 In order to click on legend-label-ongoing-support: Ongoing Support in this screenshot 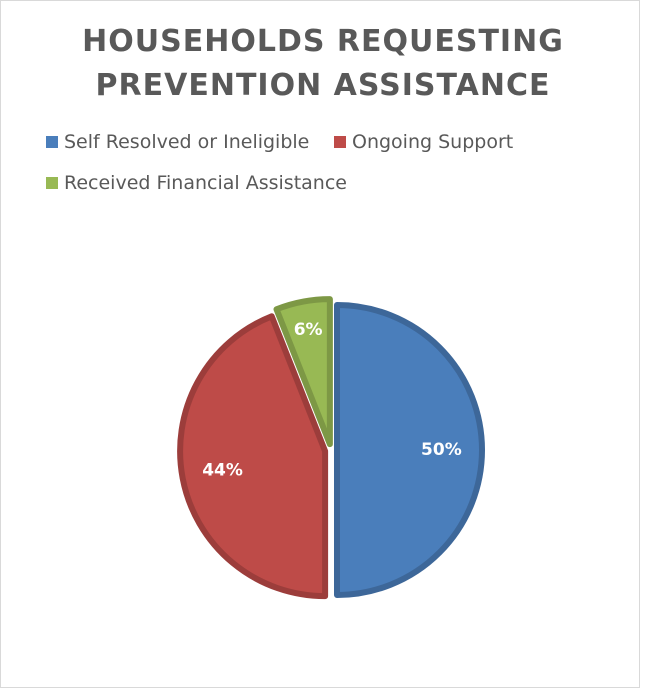, I will do `click(433, 142)`.